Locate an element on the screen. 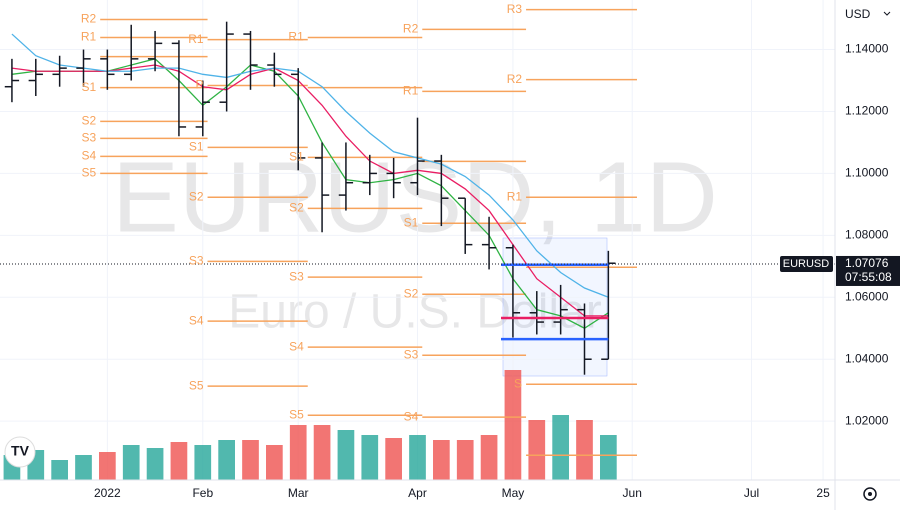 The image size is (900, 510). y-tick-label: 1.02000 is located at coordinates (867, 420).